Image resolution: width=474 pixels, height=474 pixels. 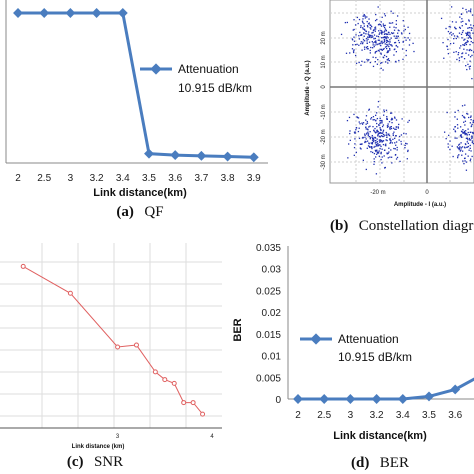 I want to click on ber-legend: Attenuation 10.915 dB/km, so click(x=356, y=348).